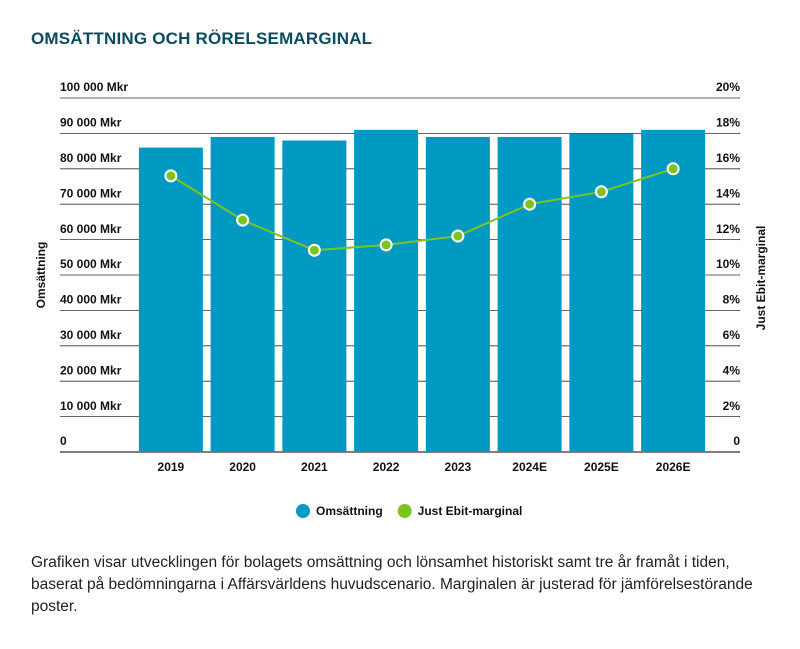 This screenshot has width=800, height=649. What do you see at coordinates (171, 467) in the screenshot?
I see `x-tick-label: 2019` at bounding box center [171, 467].